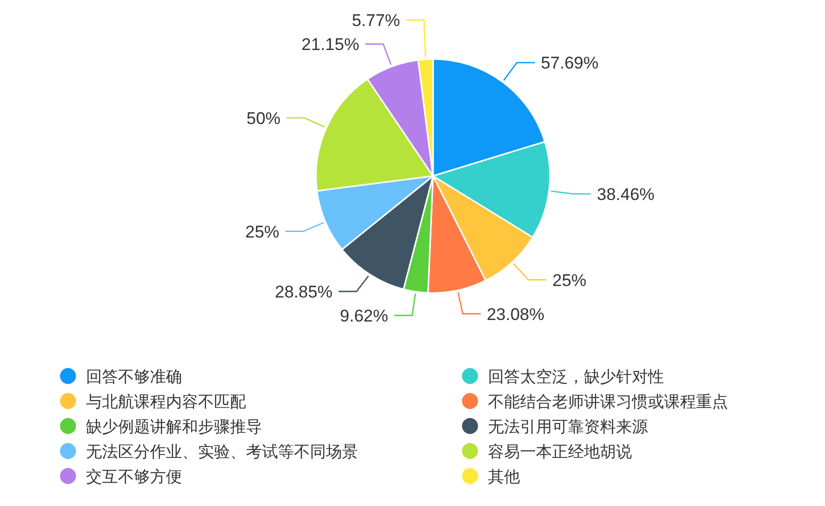 This screenshot has width=825, height=506. I want to click on data-label: 28.85%, so click(303, 292).